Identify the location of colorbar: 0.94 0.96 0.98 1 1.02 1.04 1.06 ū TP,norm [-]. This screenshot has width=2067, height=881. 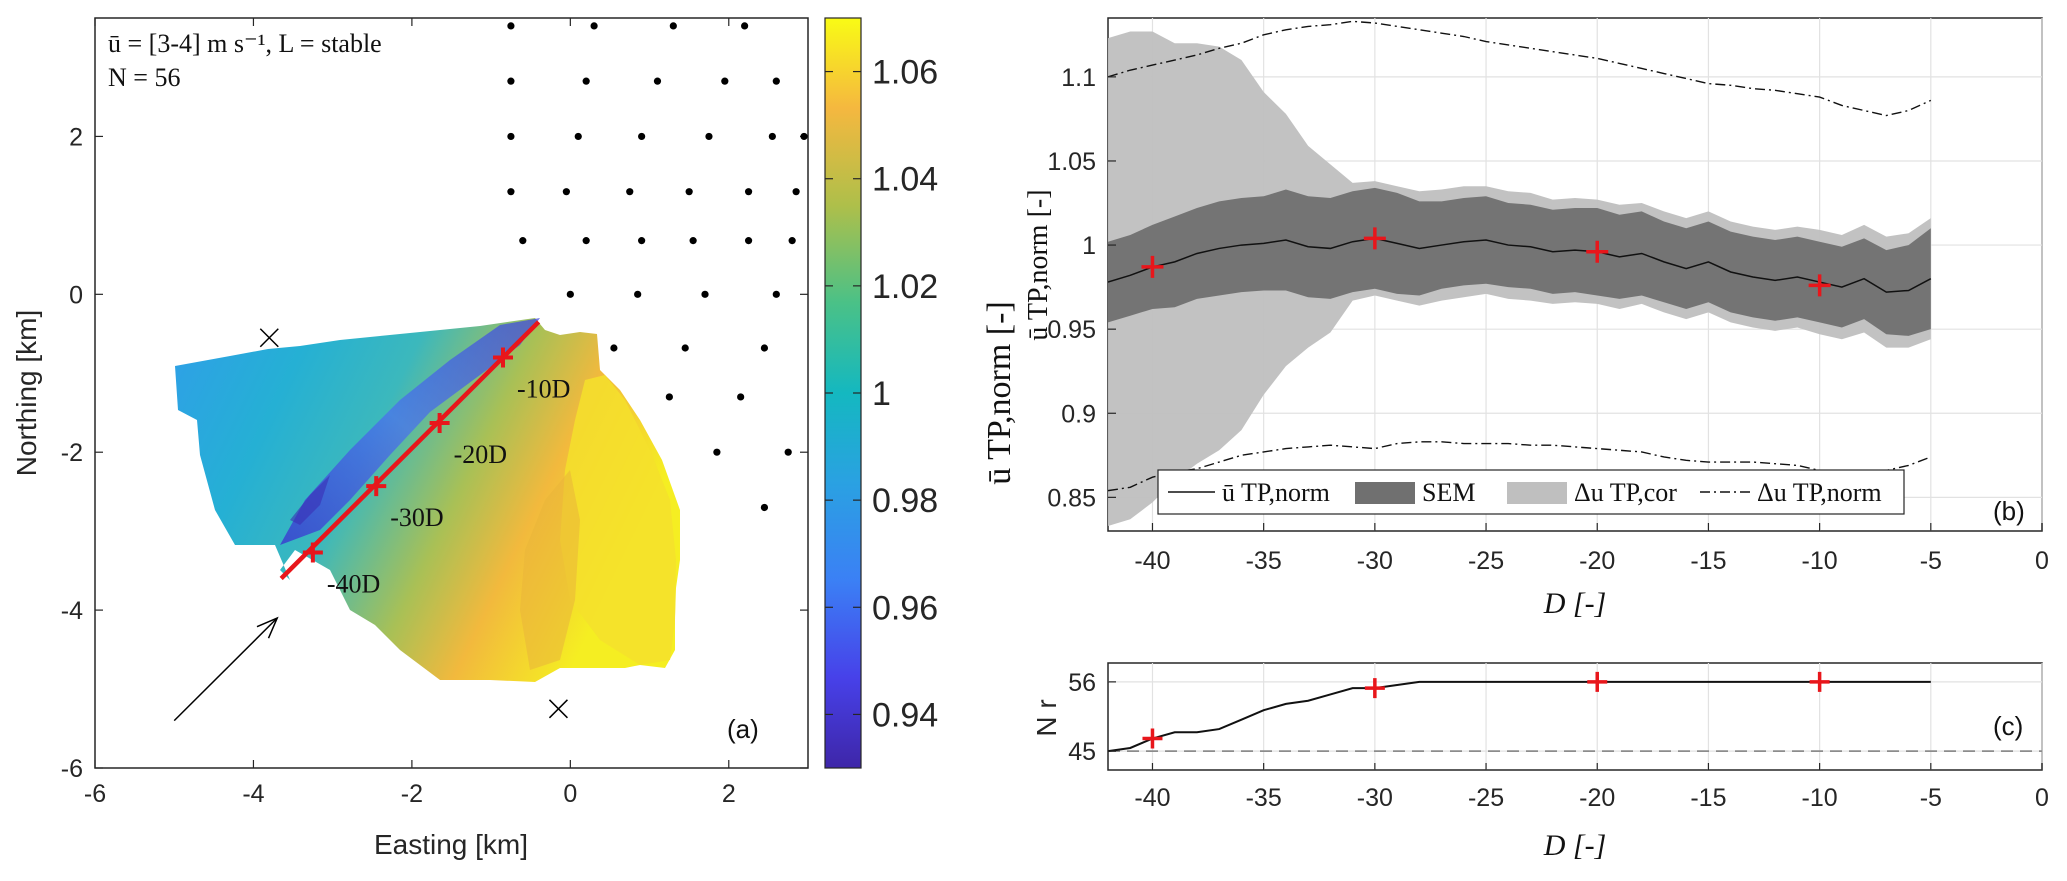
(921, 393).